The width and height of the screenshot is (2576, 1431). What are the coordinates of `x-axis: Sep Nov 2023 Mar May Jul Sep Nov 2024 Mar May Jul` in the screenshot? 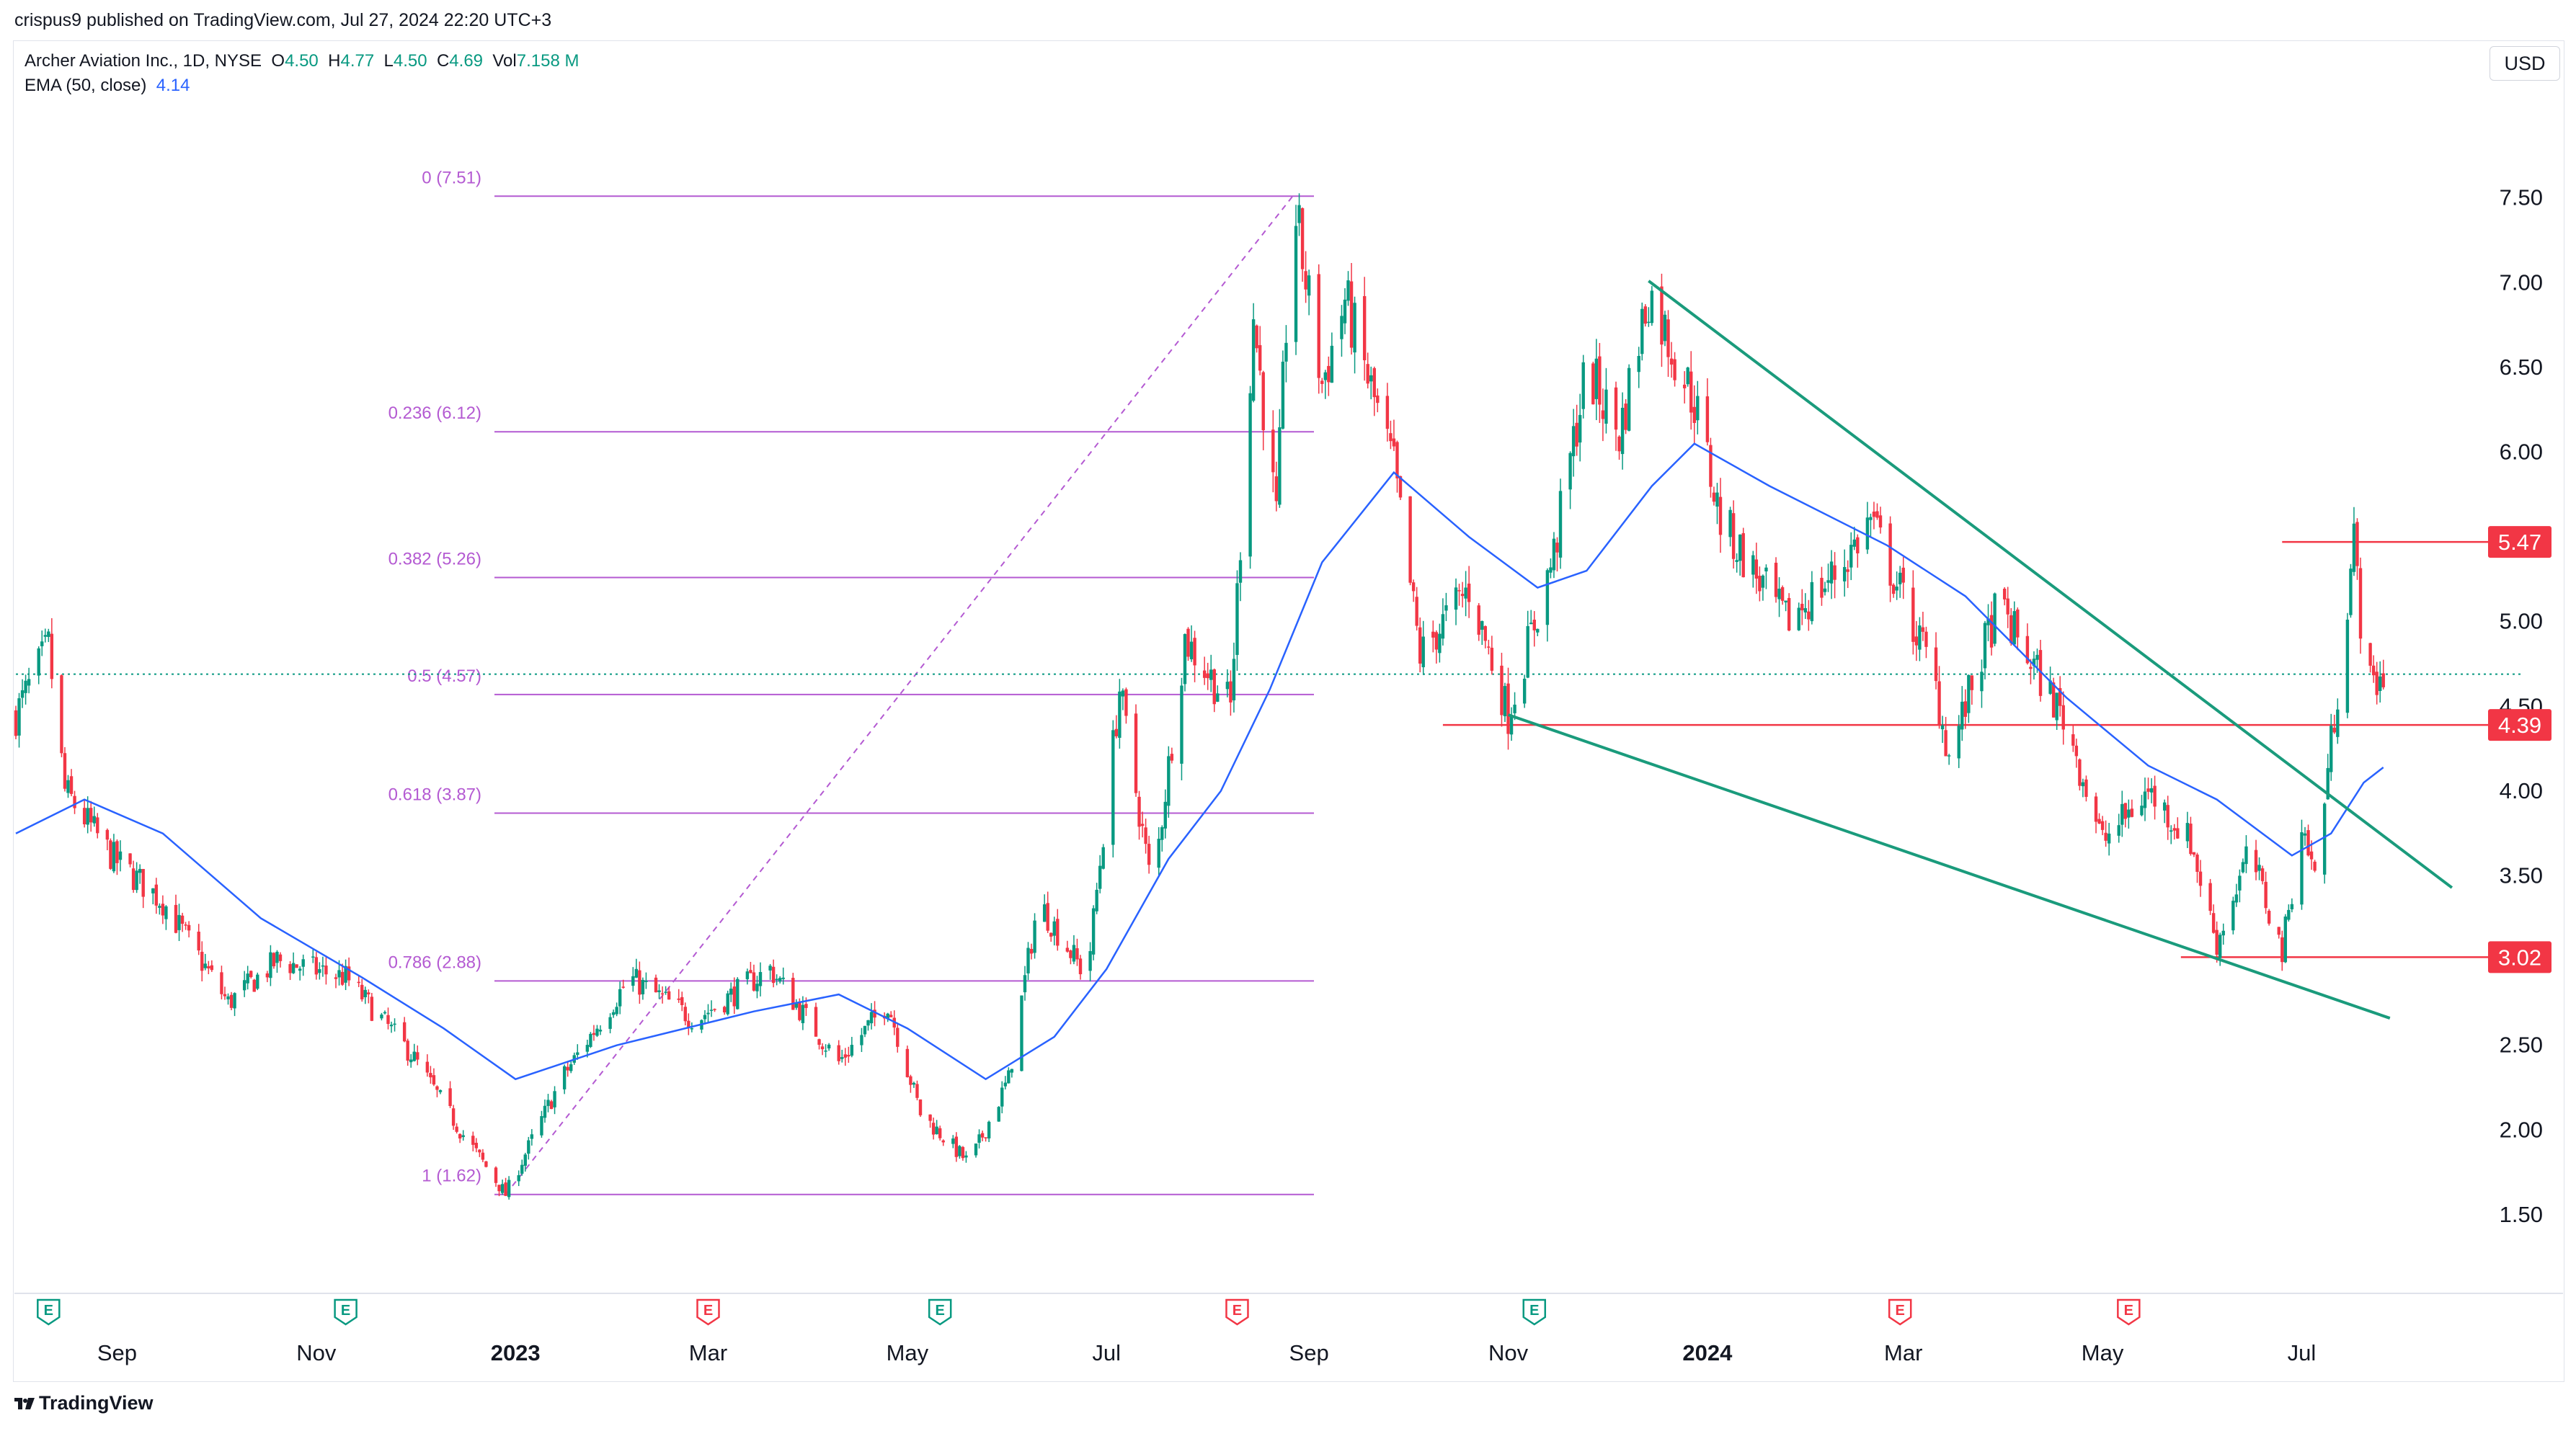 It's located at (1288, 1329).